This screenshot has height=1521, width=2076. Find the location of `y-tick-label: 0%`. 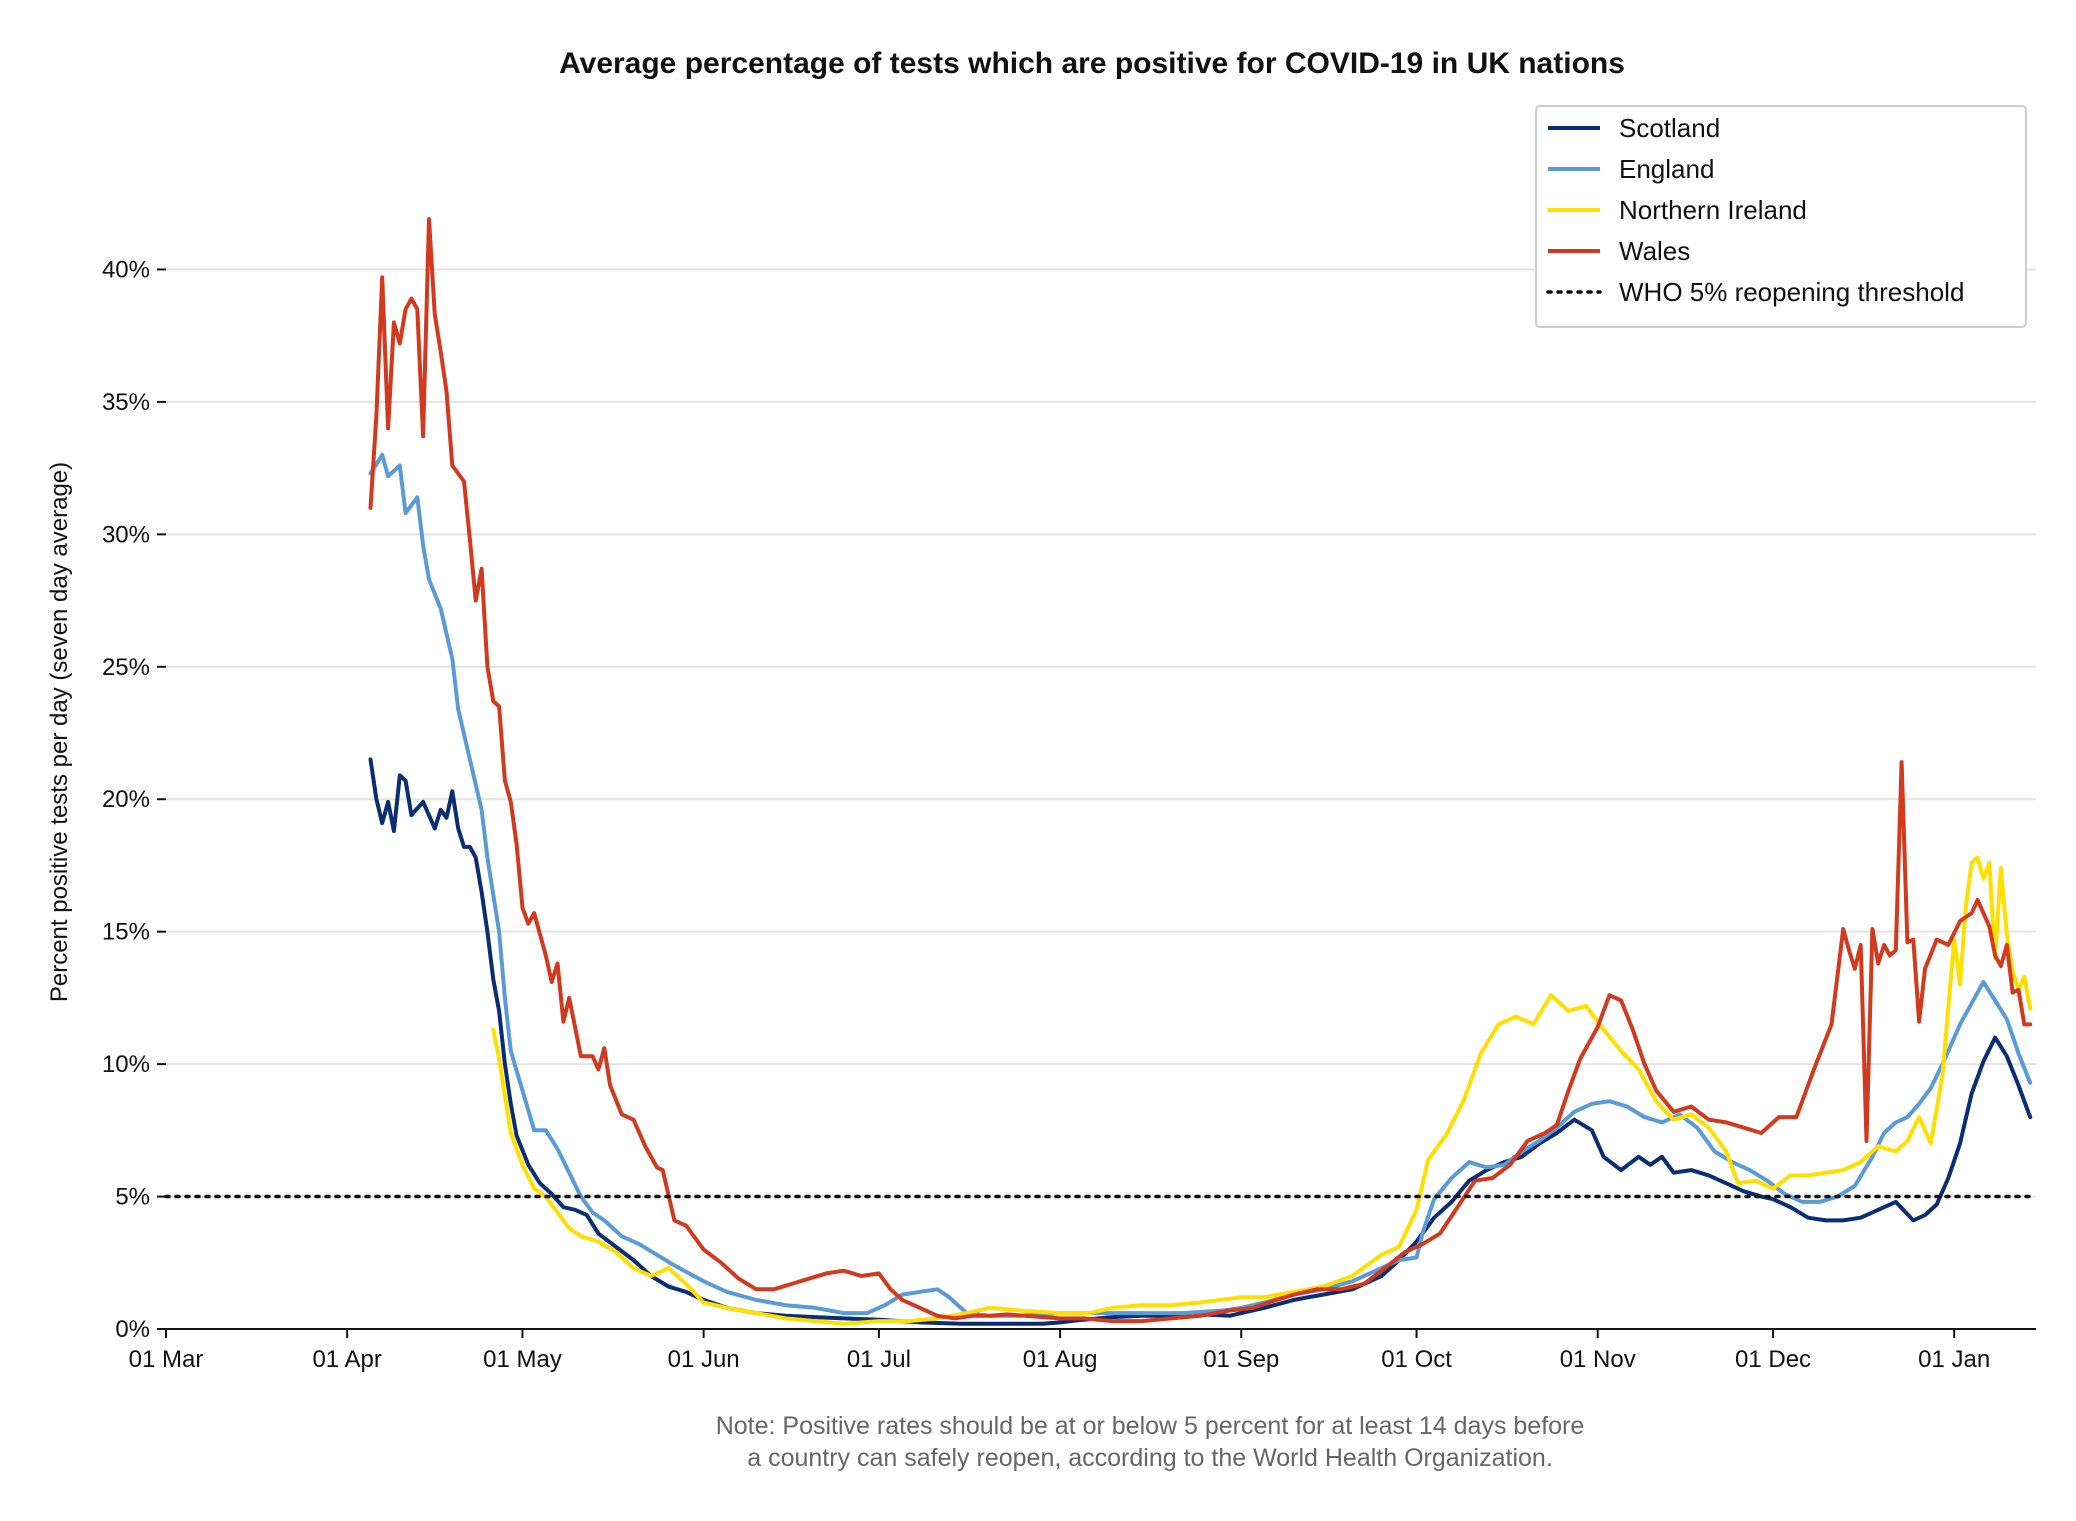

y-tick-label: 0% is located at coordinates (132, 1329).